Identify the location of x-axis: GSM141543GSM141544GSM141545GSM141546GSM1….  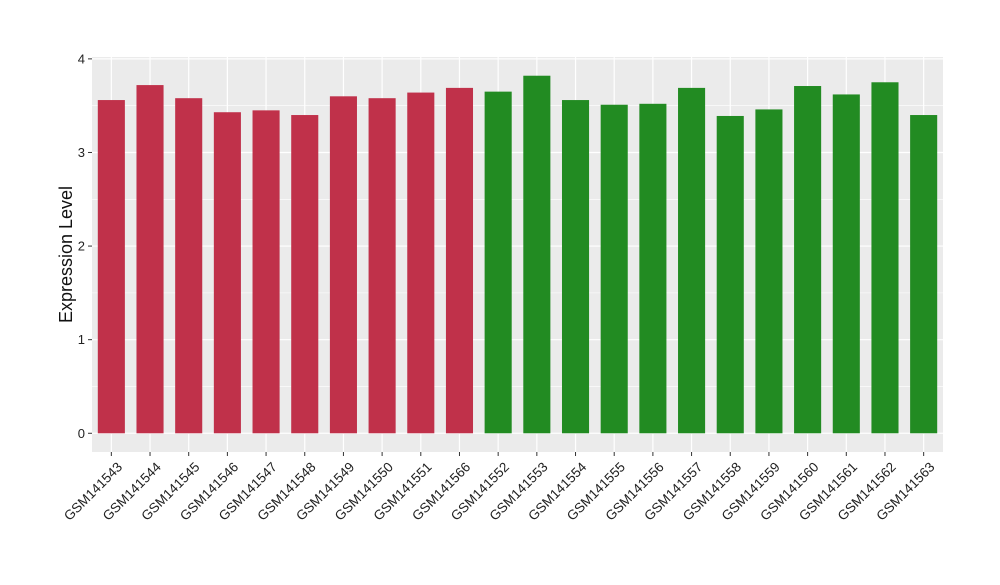
(499, 488).